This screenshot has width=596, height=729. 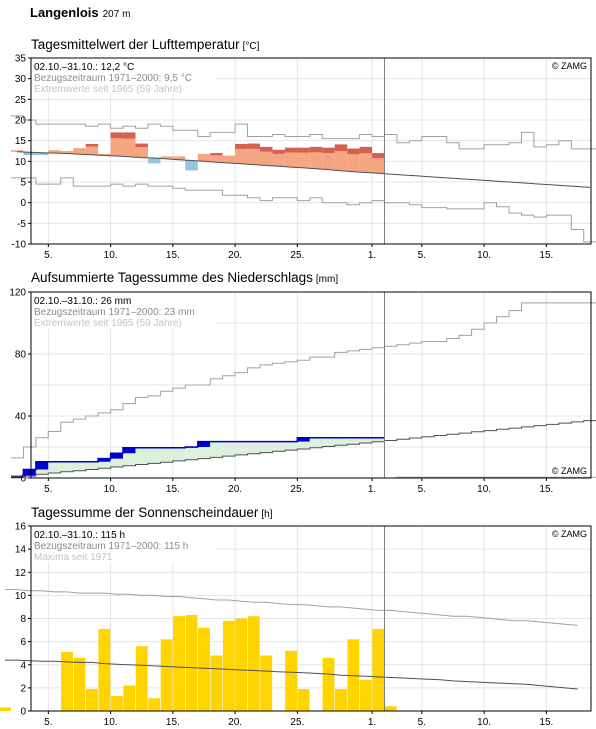 I want to click on sun-ytick-label: 16, so click(x=21, y=527).